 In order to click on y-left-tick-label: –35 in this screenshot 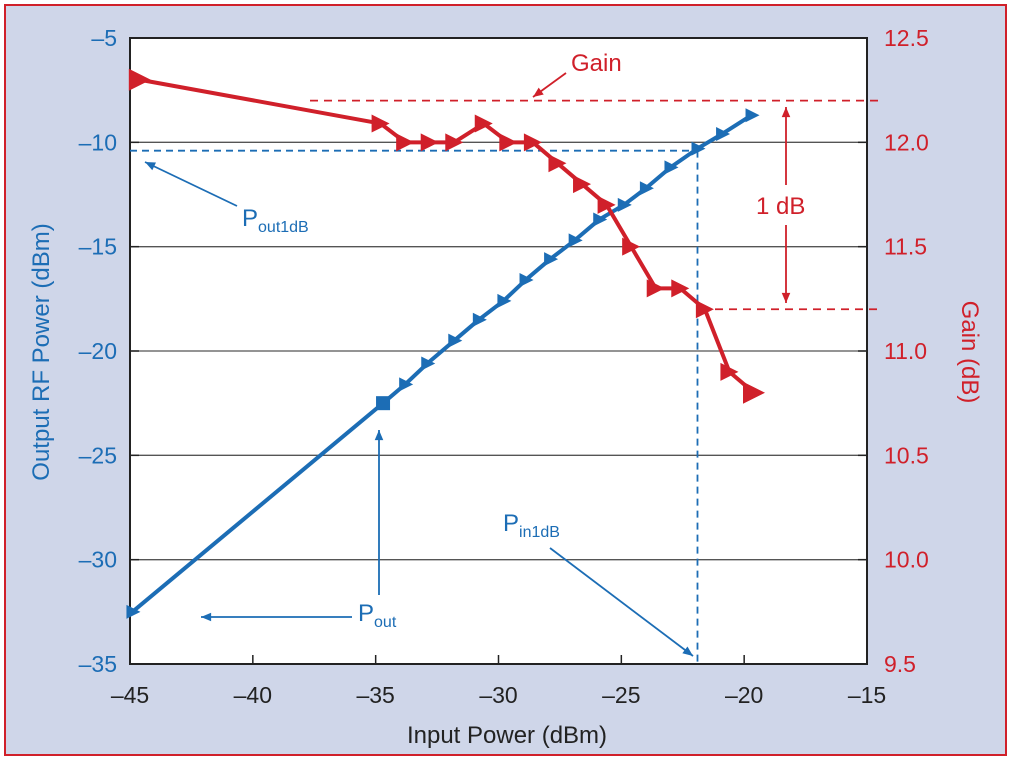, I will do `click(98, 664)`.